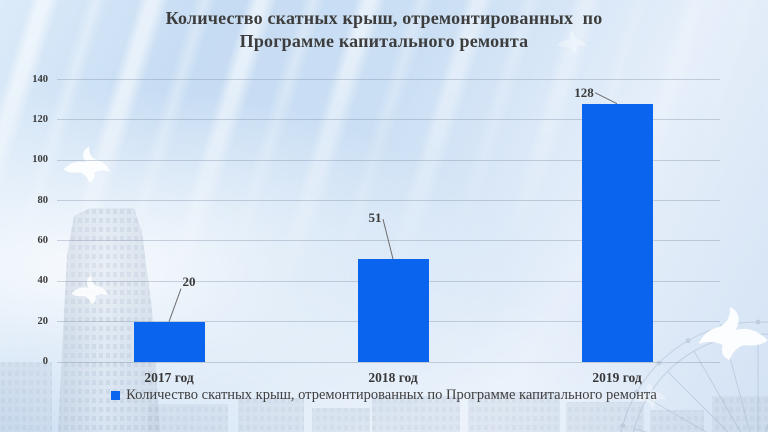  Describe the element at coordinates (109, 320) in the screenshot. I see `landmark-tower` at that location.